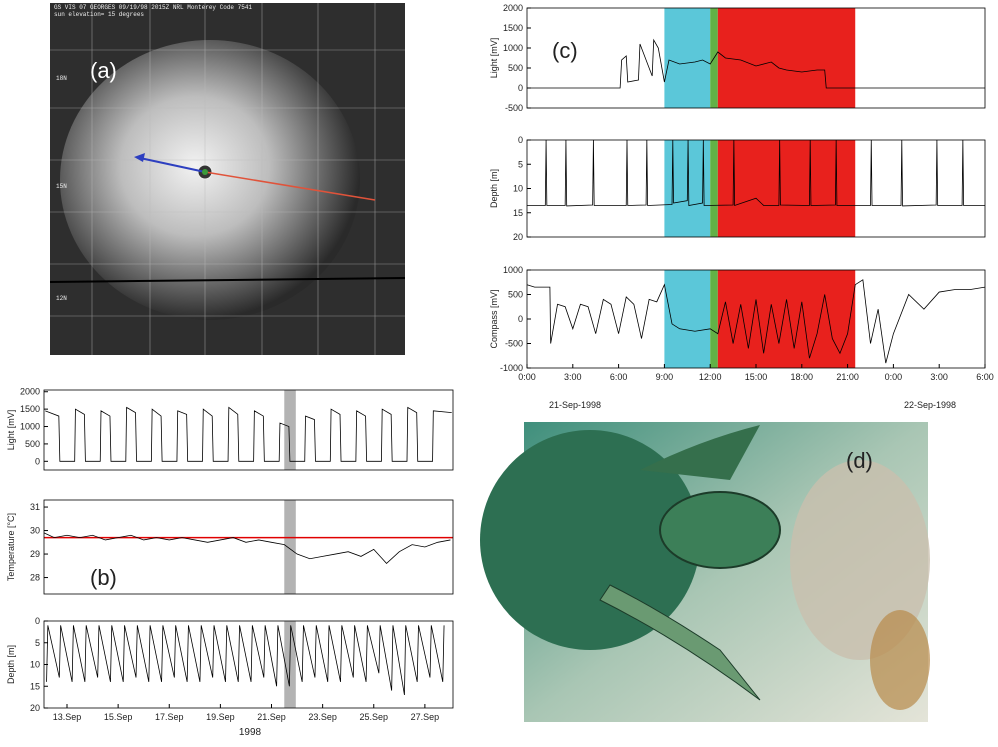 The height and width of the screenshot is (747, 998). Describe the element at coordinates (61, 78) in the screenshot. I see `lat-label: 18N` at that location.